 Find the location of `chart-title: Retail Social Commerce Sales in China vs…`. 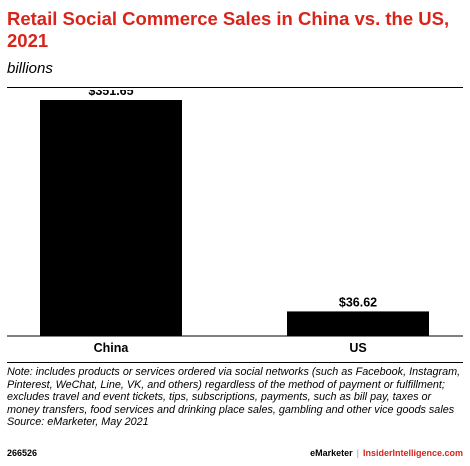

chart-title: Retail Social Commerce Sales in China vs… is located at coordinates (228, 29).